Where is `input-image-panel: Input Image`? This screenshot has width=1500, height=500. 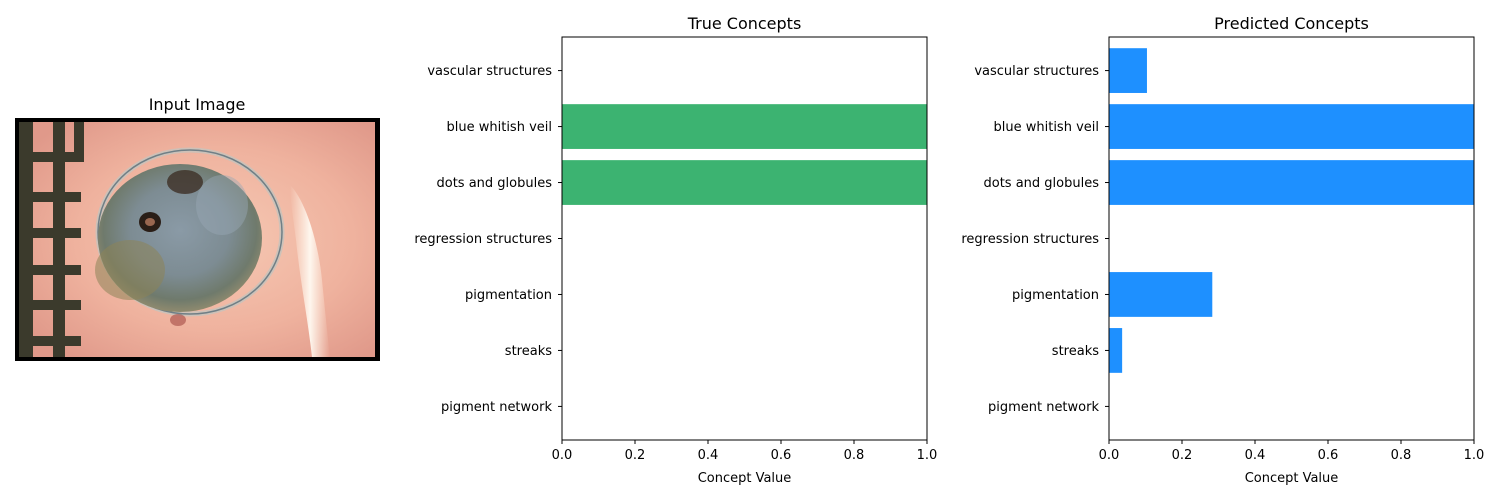
input-image-panel: Input Image is located at coordinates (197, 228).